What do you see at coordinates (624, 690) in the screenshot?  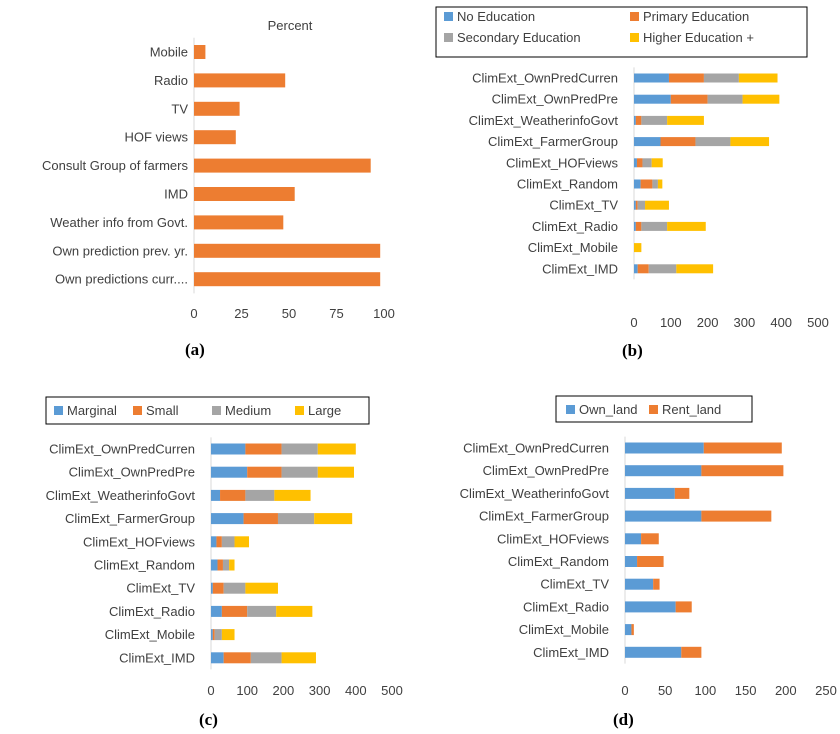 I see `x-tick-label: 0` at bounding box center [624, 690].